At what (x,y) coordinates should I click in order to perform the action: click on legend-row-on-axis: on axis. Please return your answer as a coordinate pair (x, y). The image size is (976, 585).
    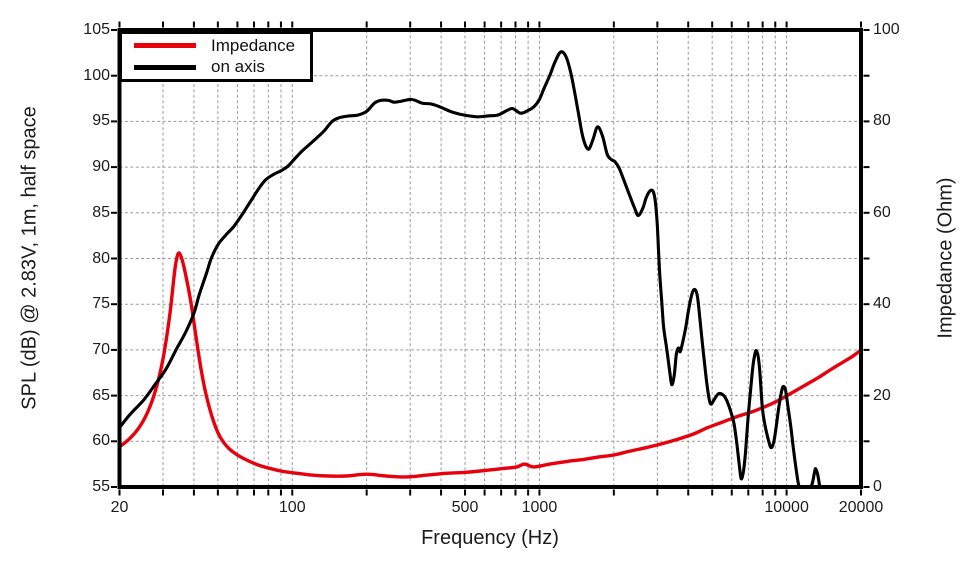
    Looking at the image, I should click on (216, 67).